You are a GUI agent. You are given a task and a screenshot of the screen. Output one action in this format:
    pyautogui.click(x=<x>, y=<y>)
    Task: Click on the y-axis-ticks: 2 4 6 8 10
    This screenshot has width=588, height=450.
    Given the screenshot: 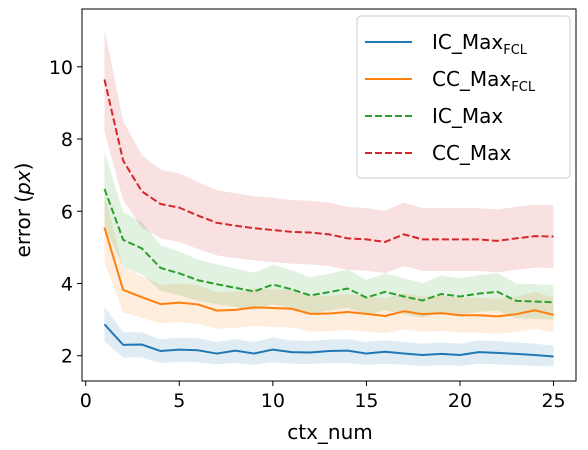 What is the action you would take?
    pyautogui.click(x=65, y=212)
    